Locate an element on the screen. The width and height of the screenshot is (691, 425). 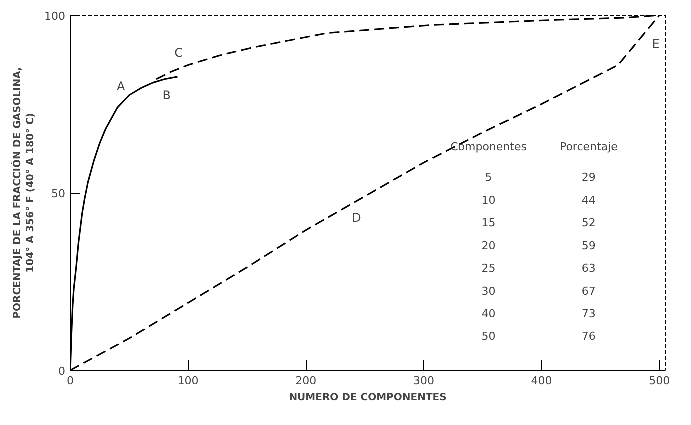
annotation: 30 is located at coordinates (489, 291).